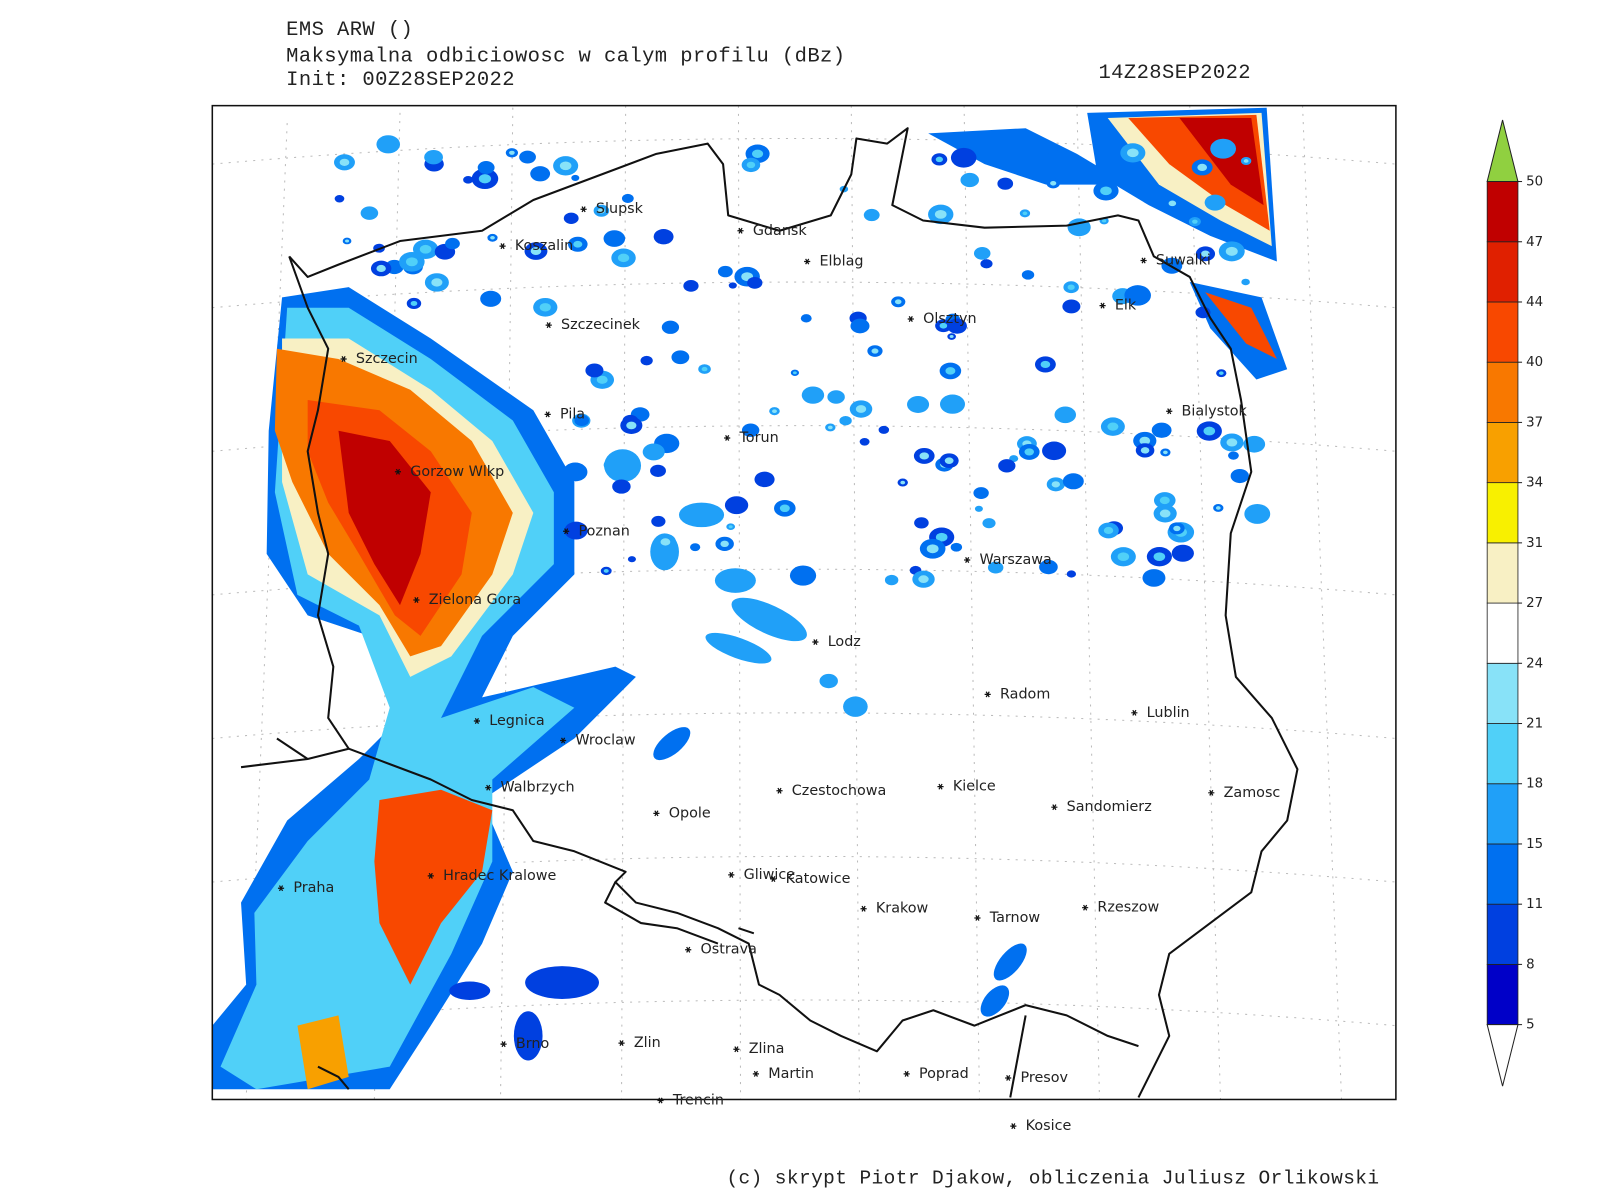  I want to click on colorbar-label: 50, so click(1534, 182).